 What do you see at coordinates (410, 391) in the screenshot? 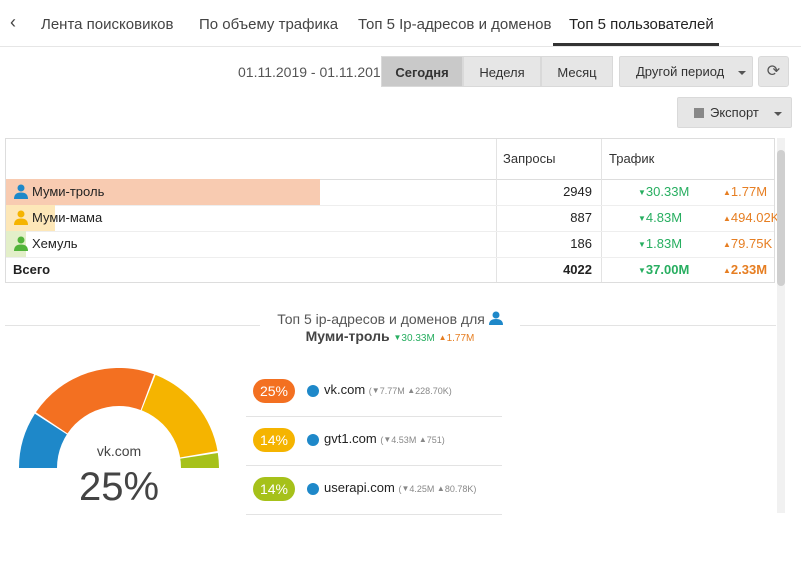
I see `domain-traffic: (▼7.77M ▲228.70K)` at bounding box center [410, 391].